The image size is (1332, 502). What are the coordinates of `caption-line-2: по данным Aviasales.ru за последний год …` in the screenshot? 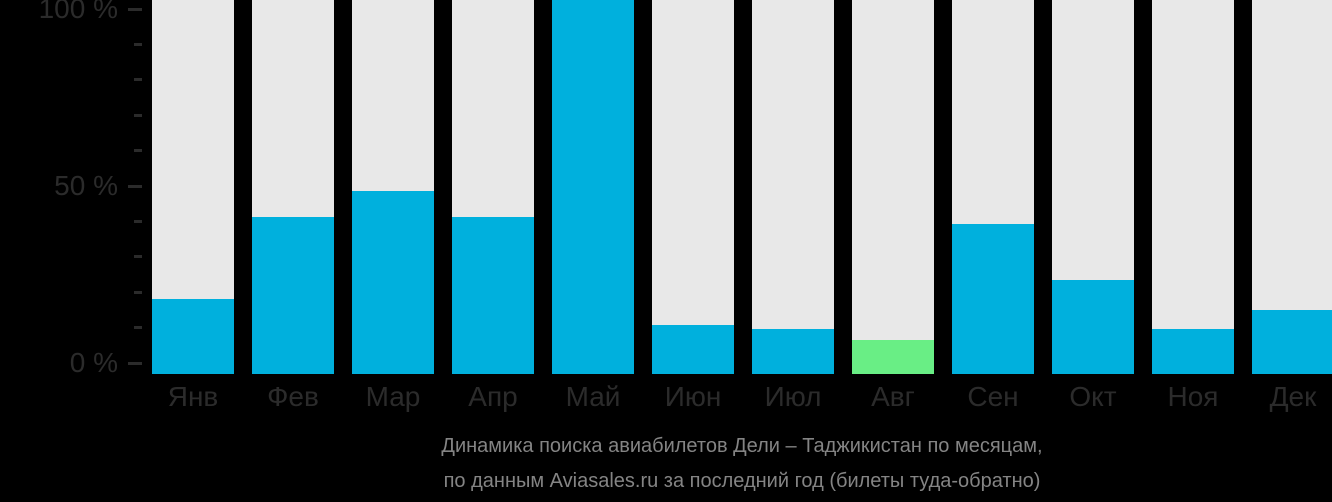 It's located at (742, 481).